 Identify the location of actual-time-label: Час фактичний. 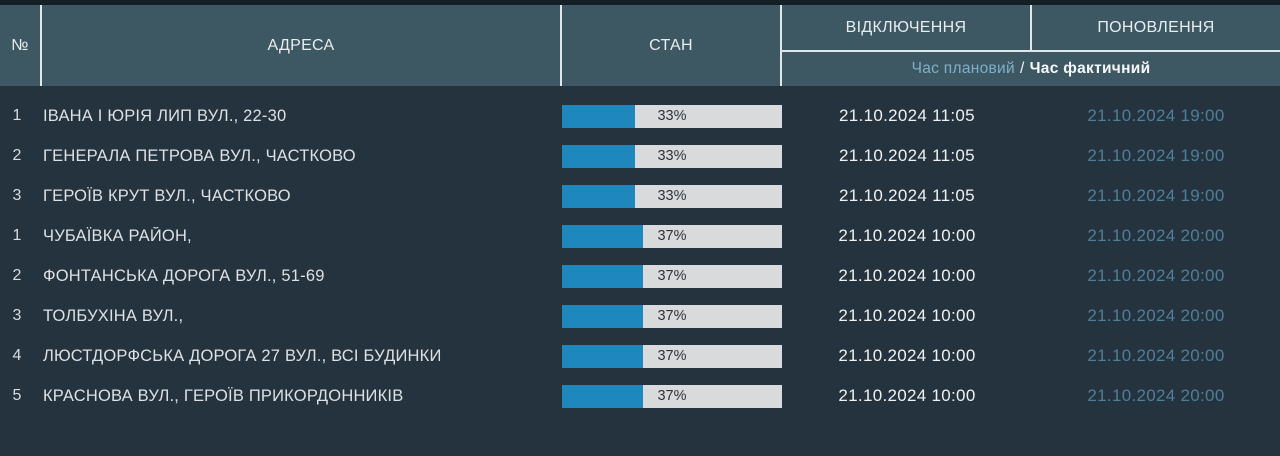
(1090, 68).